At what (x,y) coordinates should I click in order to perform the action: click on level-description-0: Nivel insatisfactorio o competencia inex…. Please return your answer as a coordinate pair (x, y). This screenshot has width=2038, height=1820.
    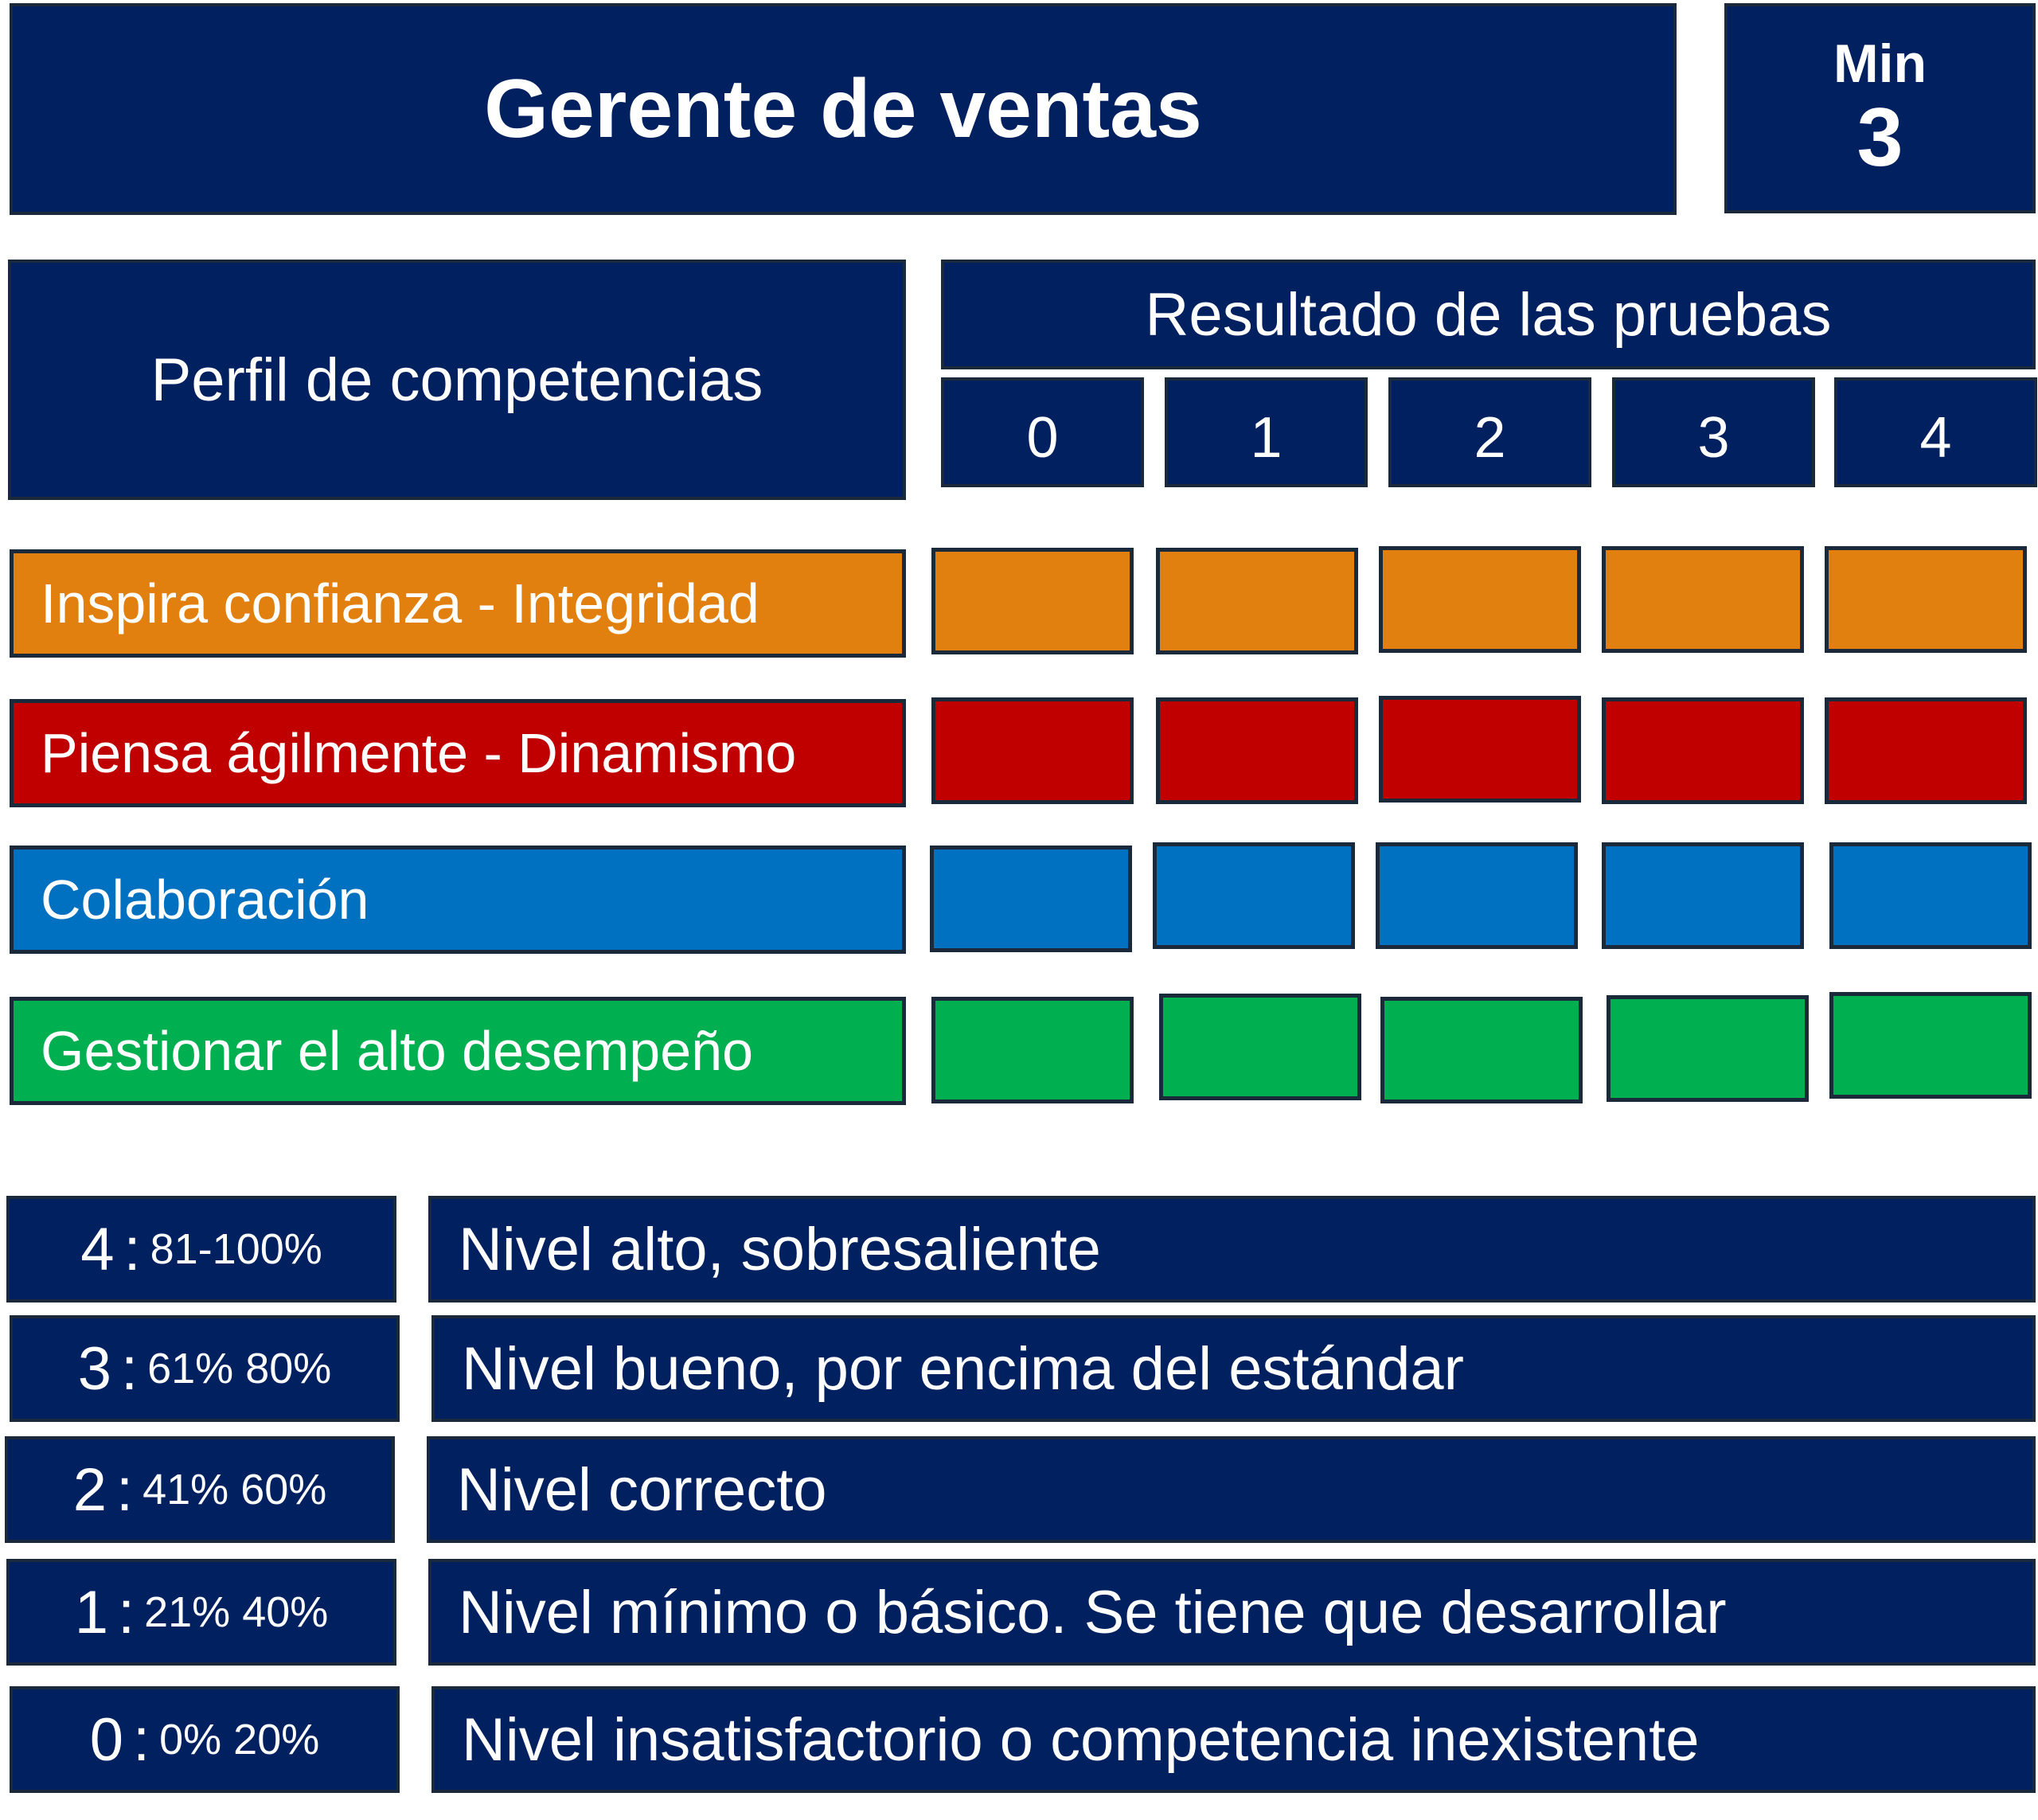
    Looking at the image, I should click on (1234, 1739).